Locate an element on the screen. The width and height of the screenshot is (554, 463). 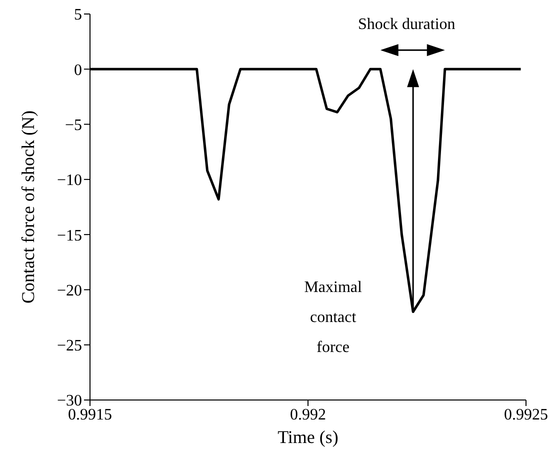
x-tick-label: 0.9925 is located at coordinates (526, 415).